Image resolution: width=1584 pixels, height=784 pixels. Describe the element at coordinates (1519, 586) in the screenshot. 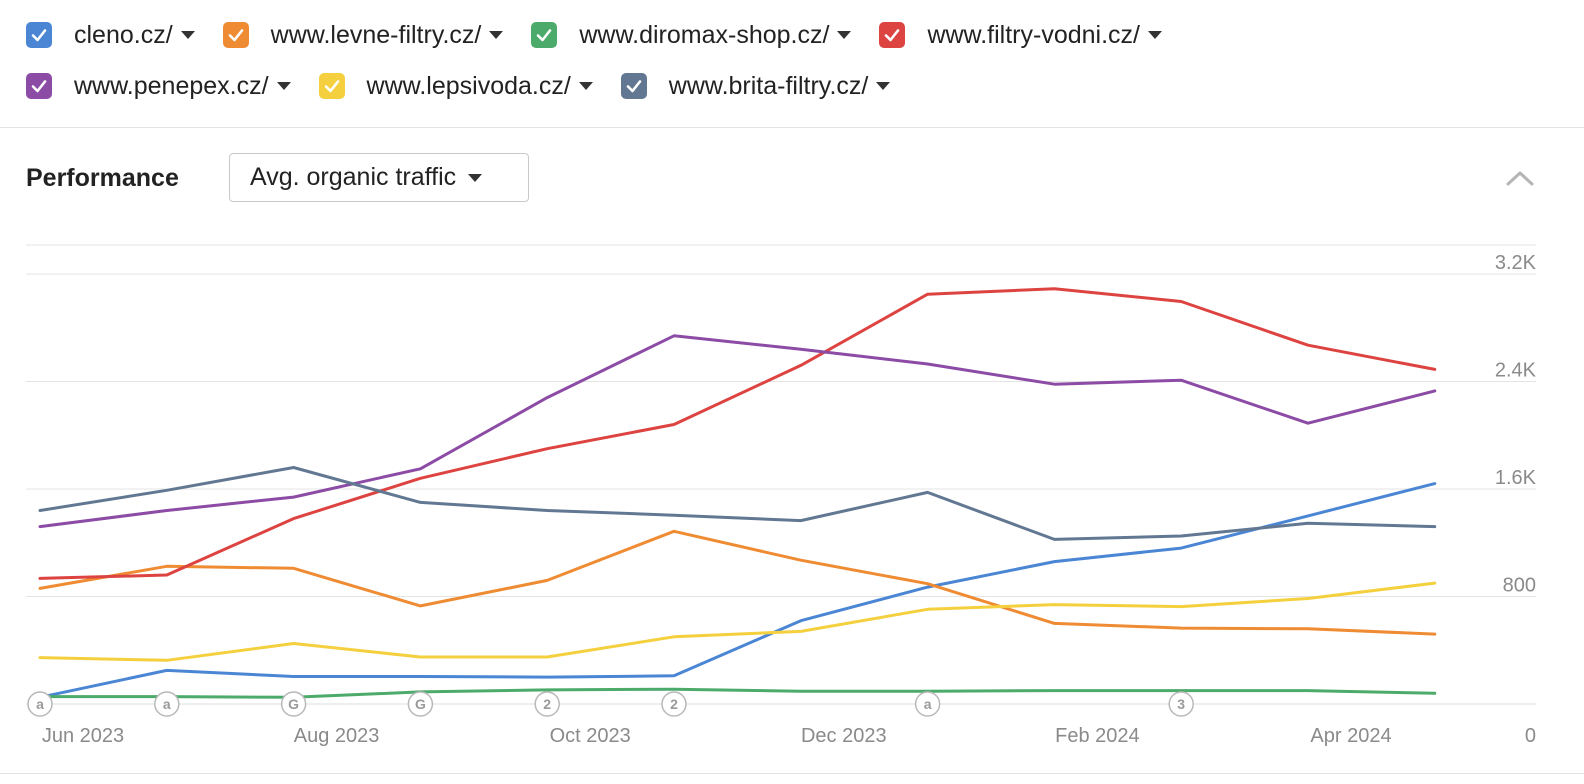

I see `y-tick-label: 800` at that location.